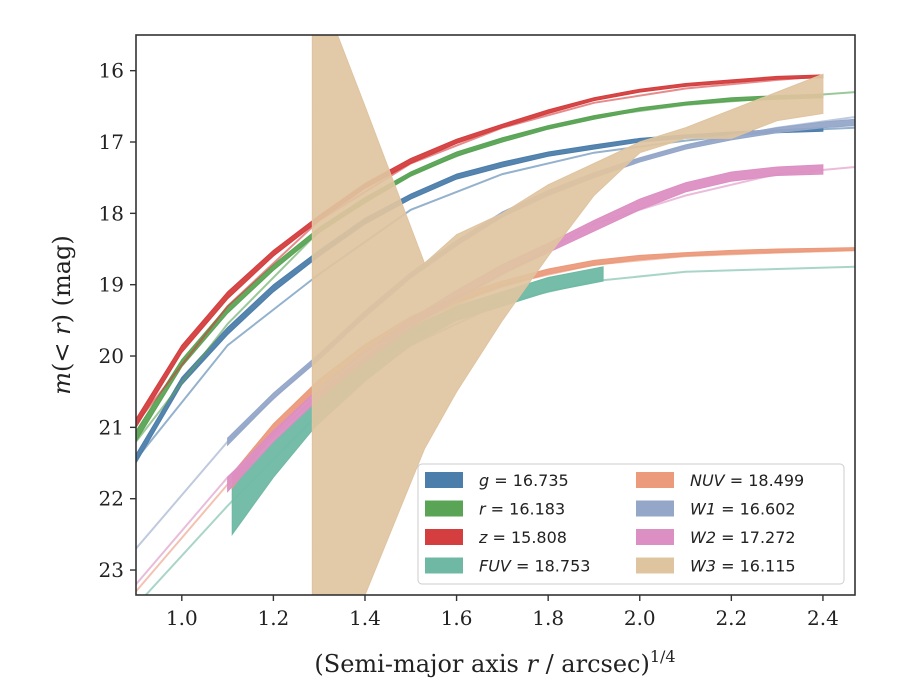 This screenshot has height=700, width=900. What do you see at coordinates (640, 618) in the screenshot?
I see `x-tick-label: 2.0` at bounding box center [640, 618].